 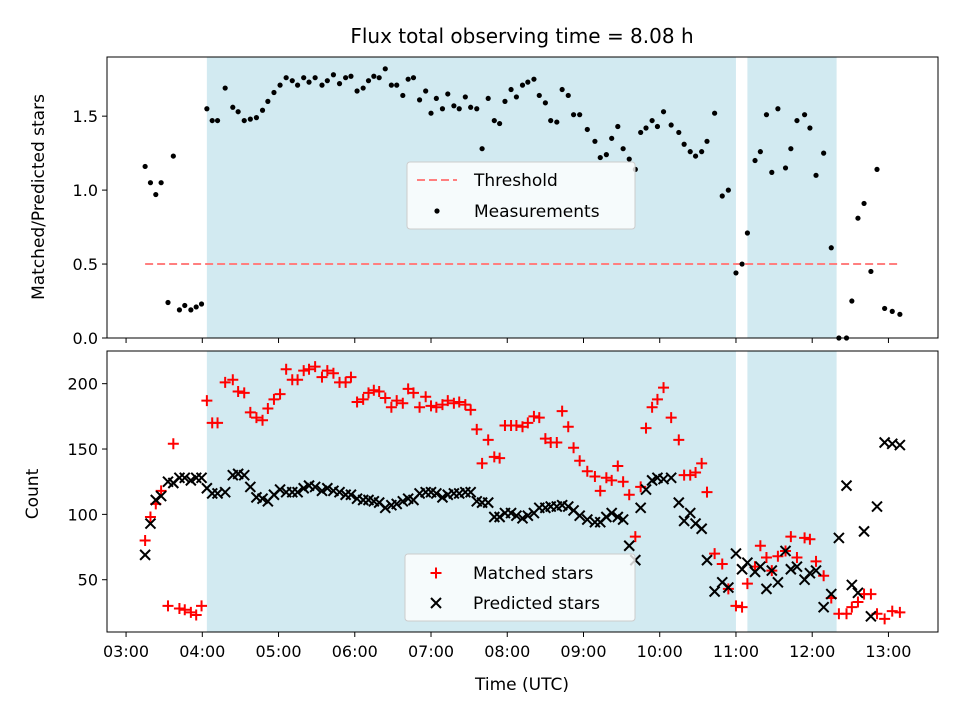 I want to click on y-tick-label: 0.5, so click(x=85, y=264).